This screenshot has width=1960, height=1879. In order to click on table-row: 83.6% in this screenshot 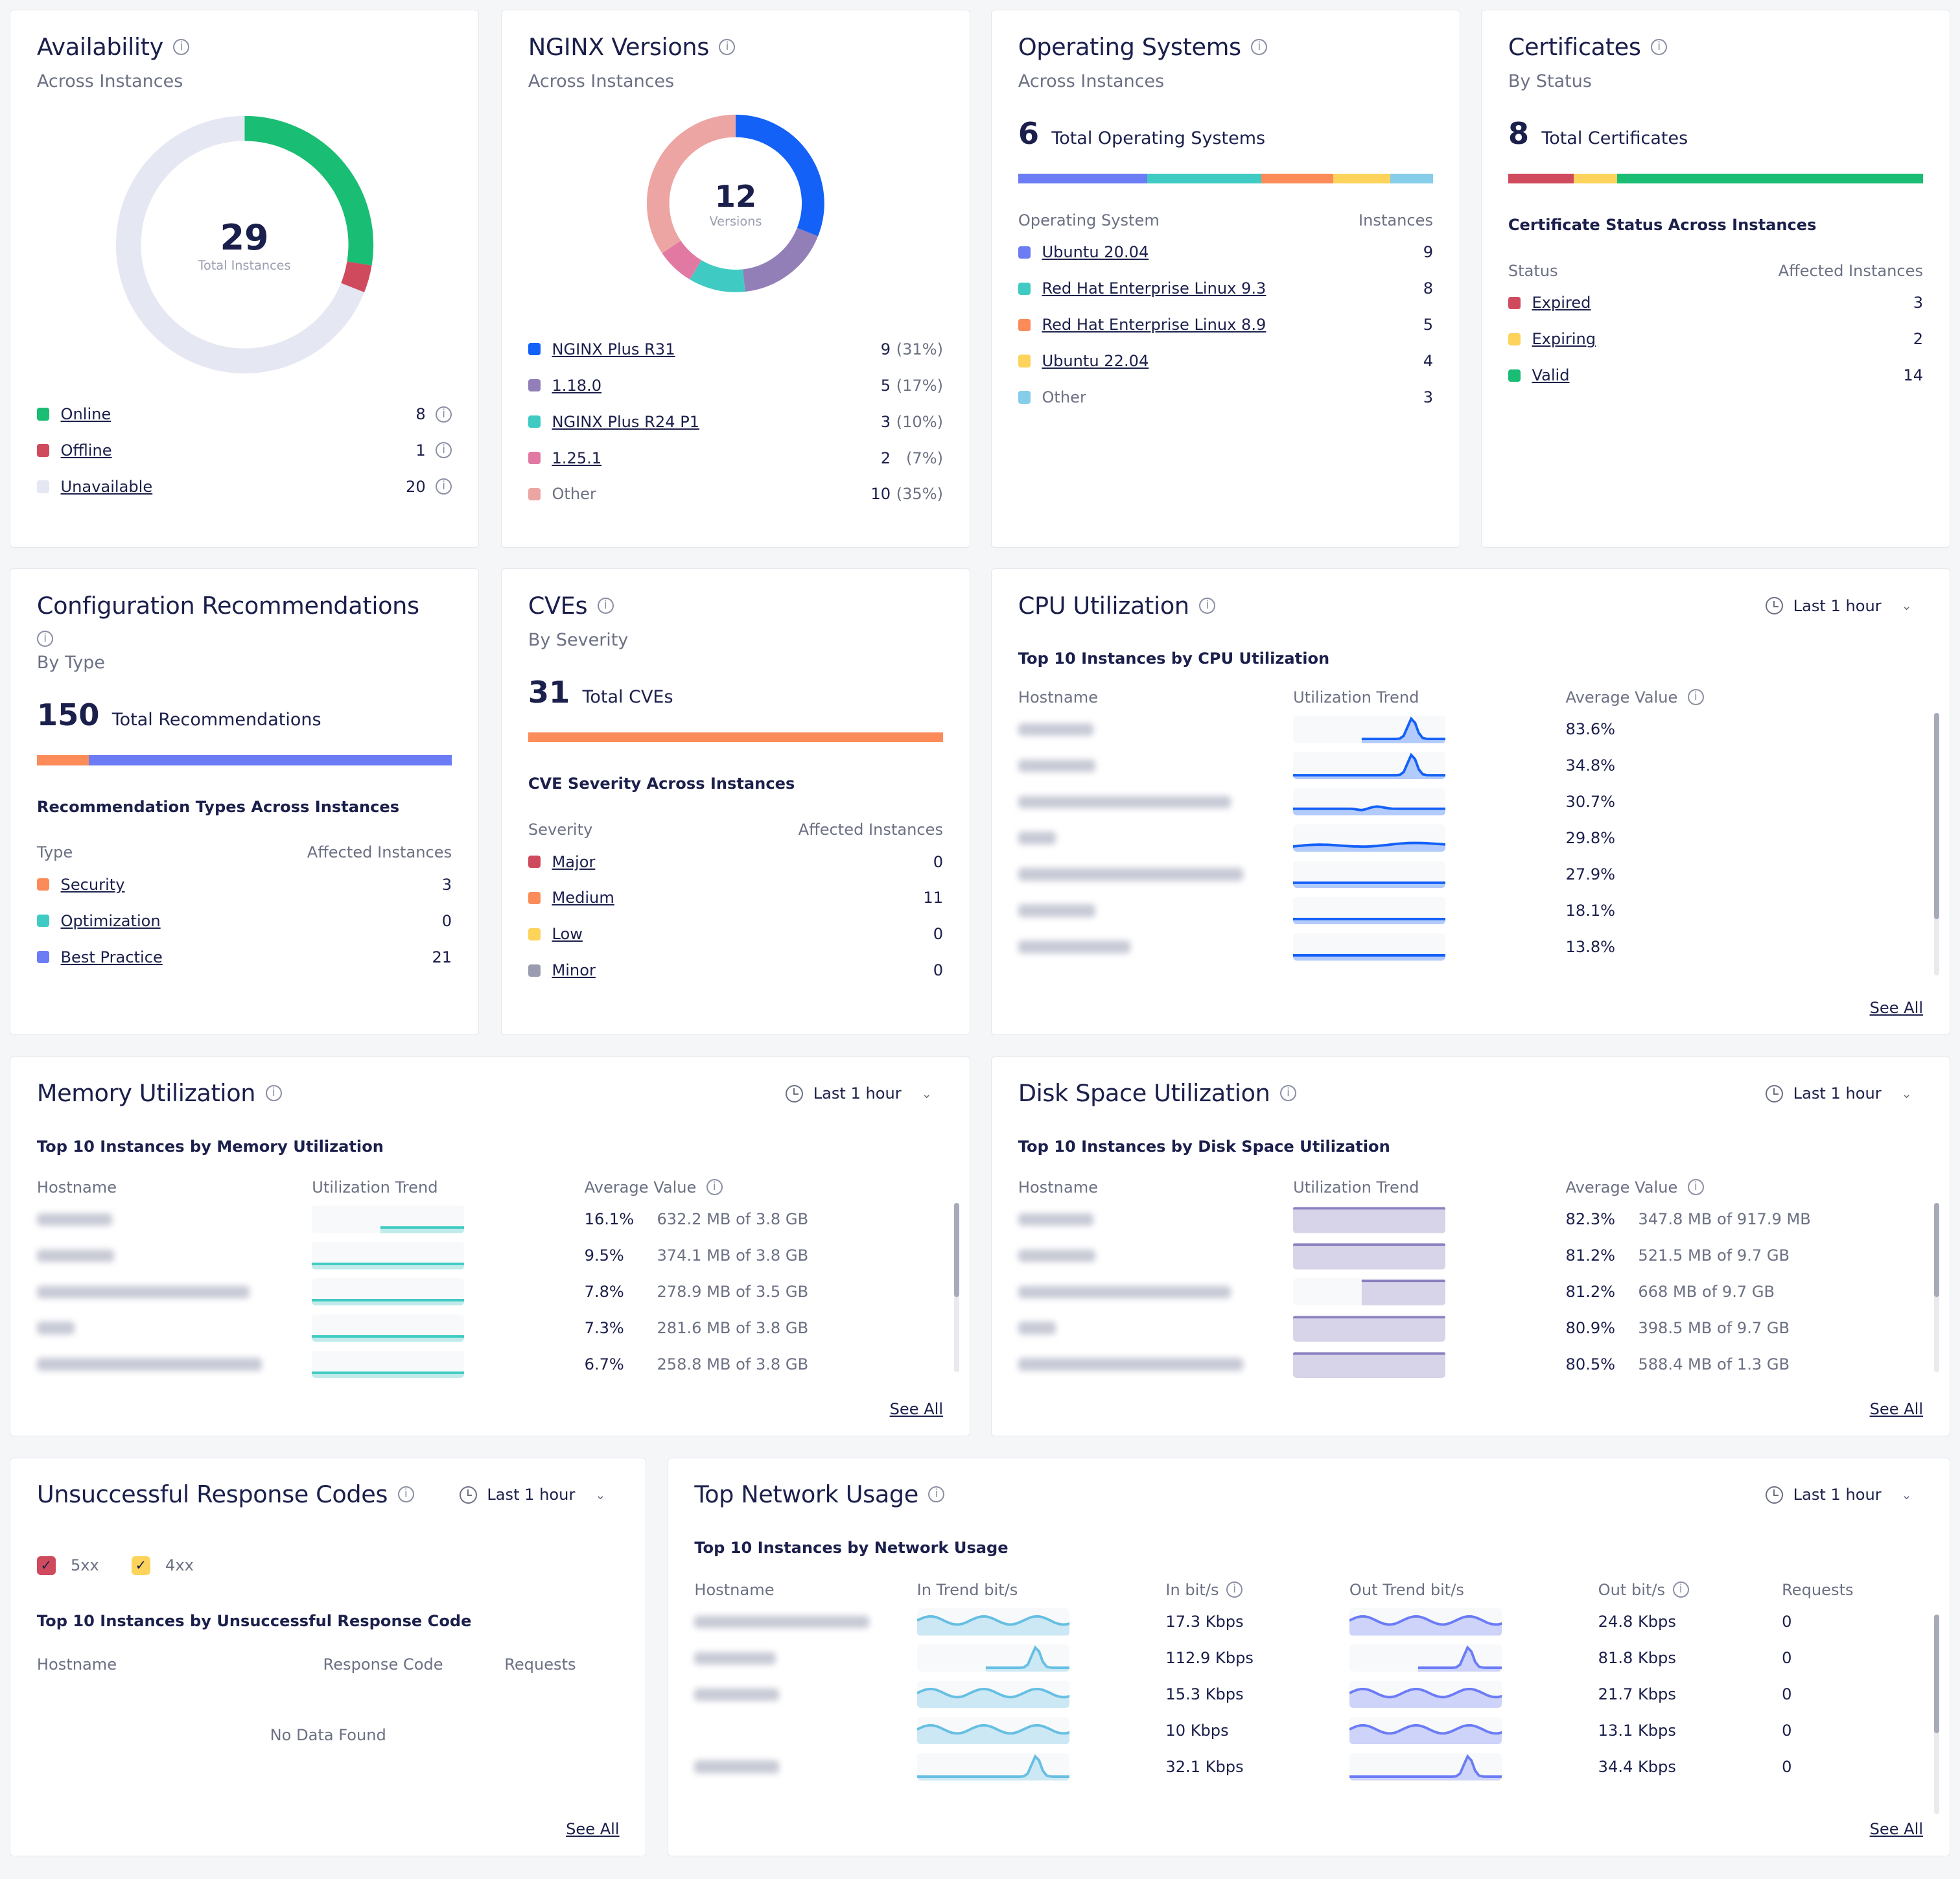, I will do `click(1470, 729)`.